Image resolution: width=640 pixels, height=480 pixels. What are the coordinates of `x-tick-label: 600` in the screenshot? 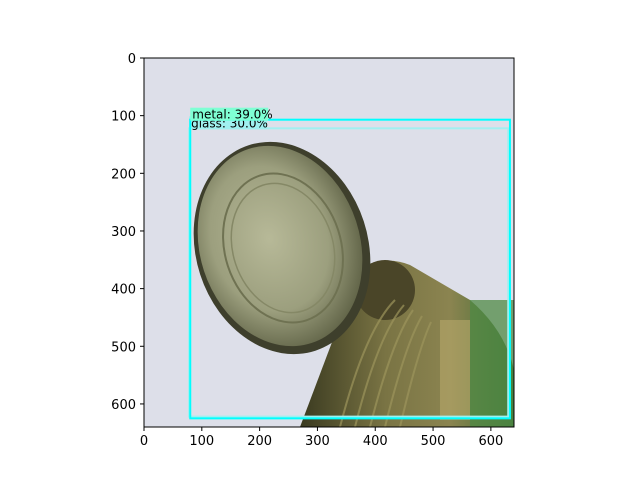 It's located at (490, 441).